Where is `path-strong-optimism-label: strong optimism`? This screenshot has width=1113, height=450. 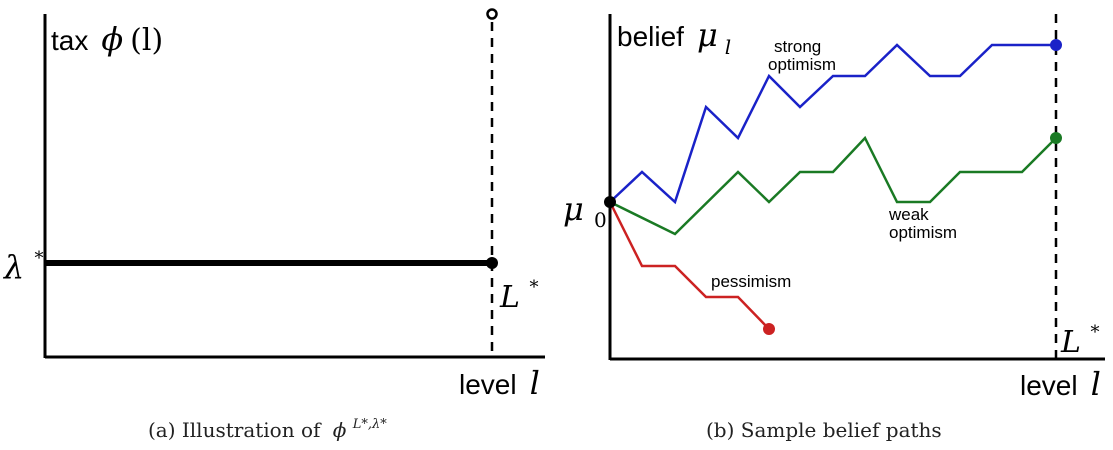
path-strong-optimism-label: strong optimism is located at coordinates (802, 55).